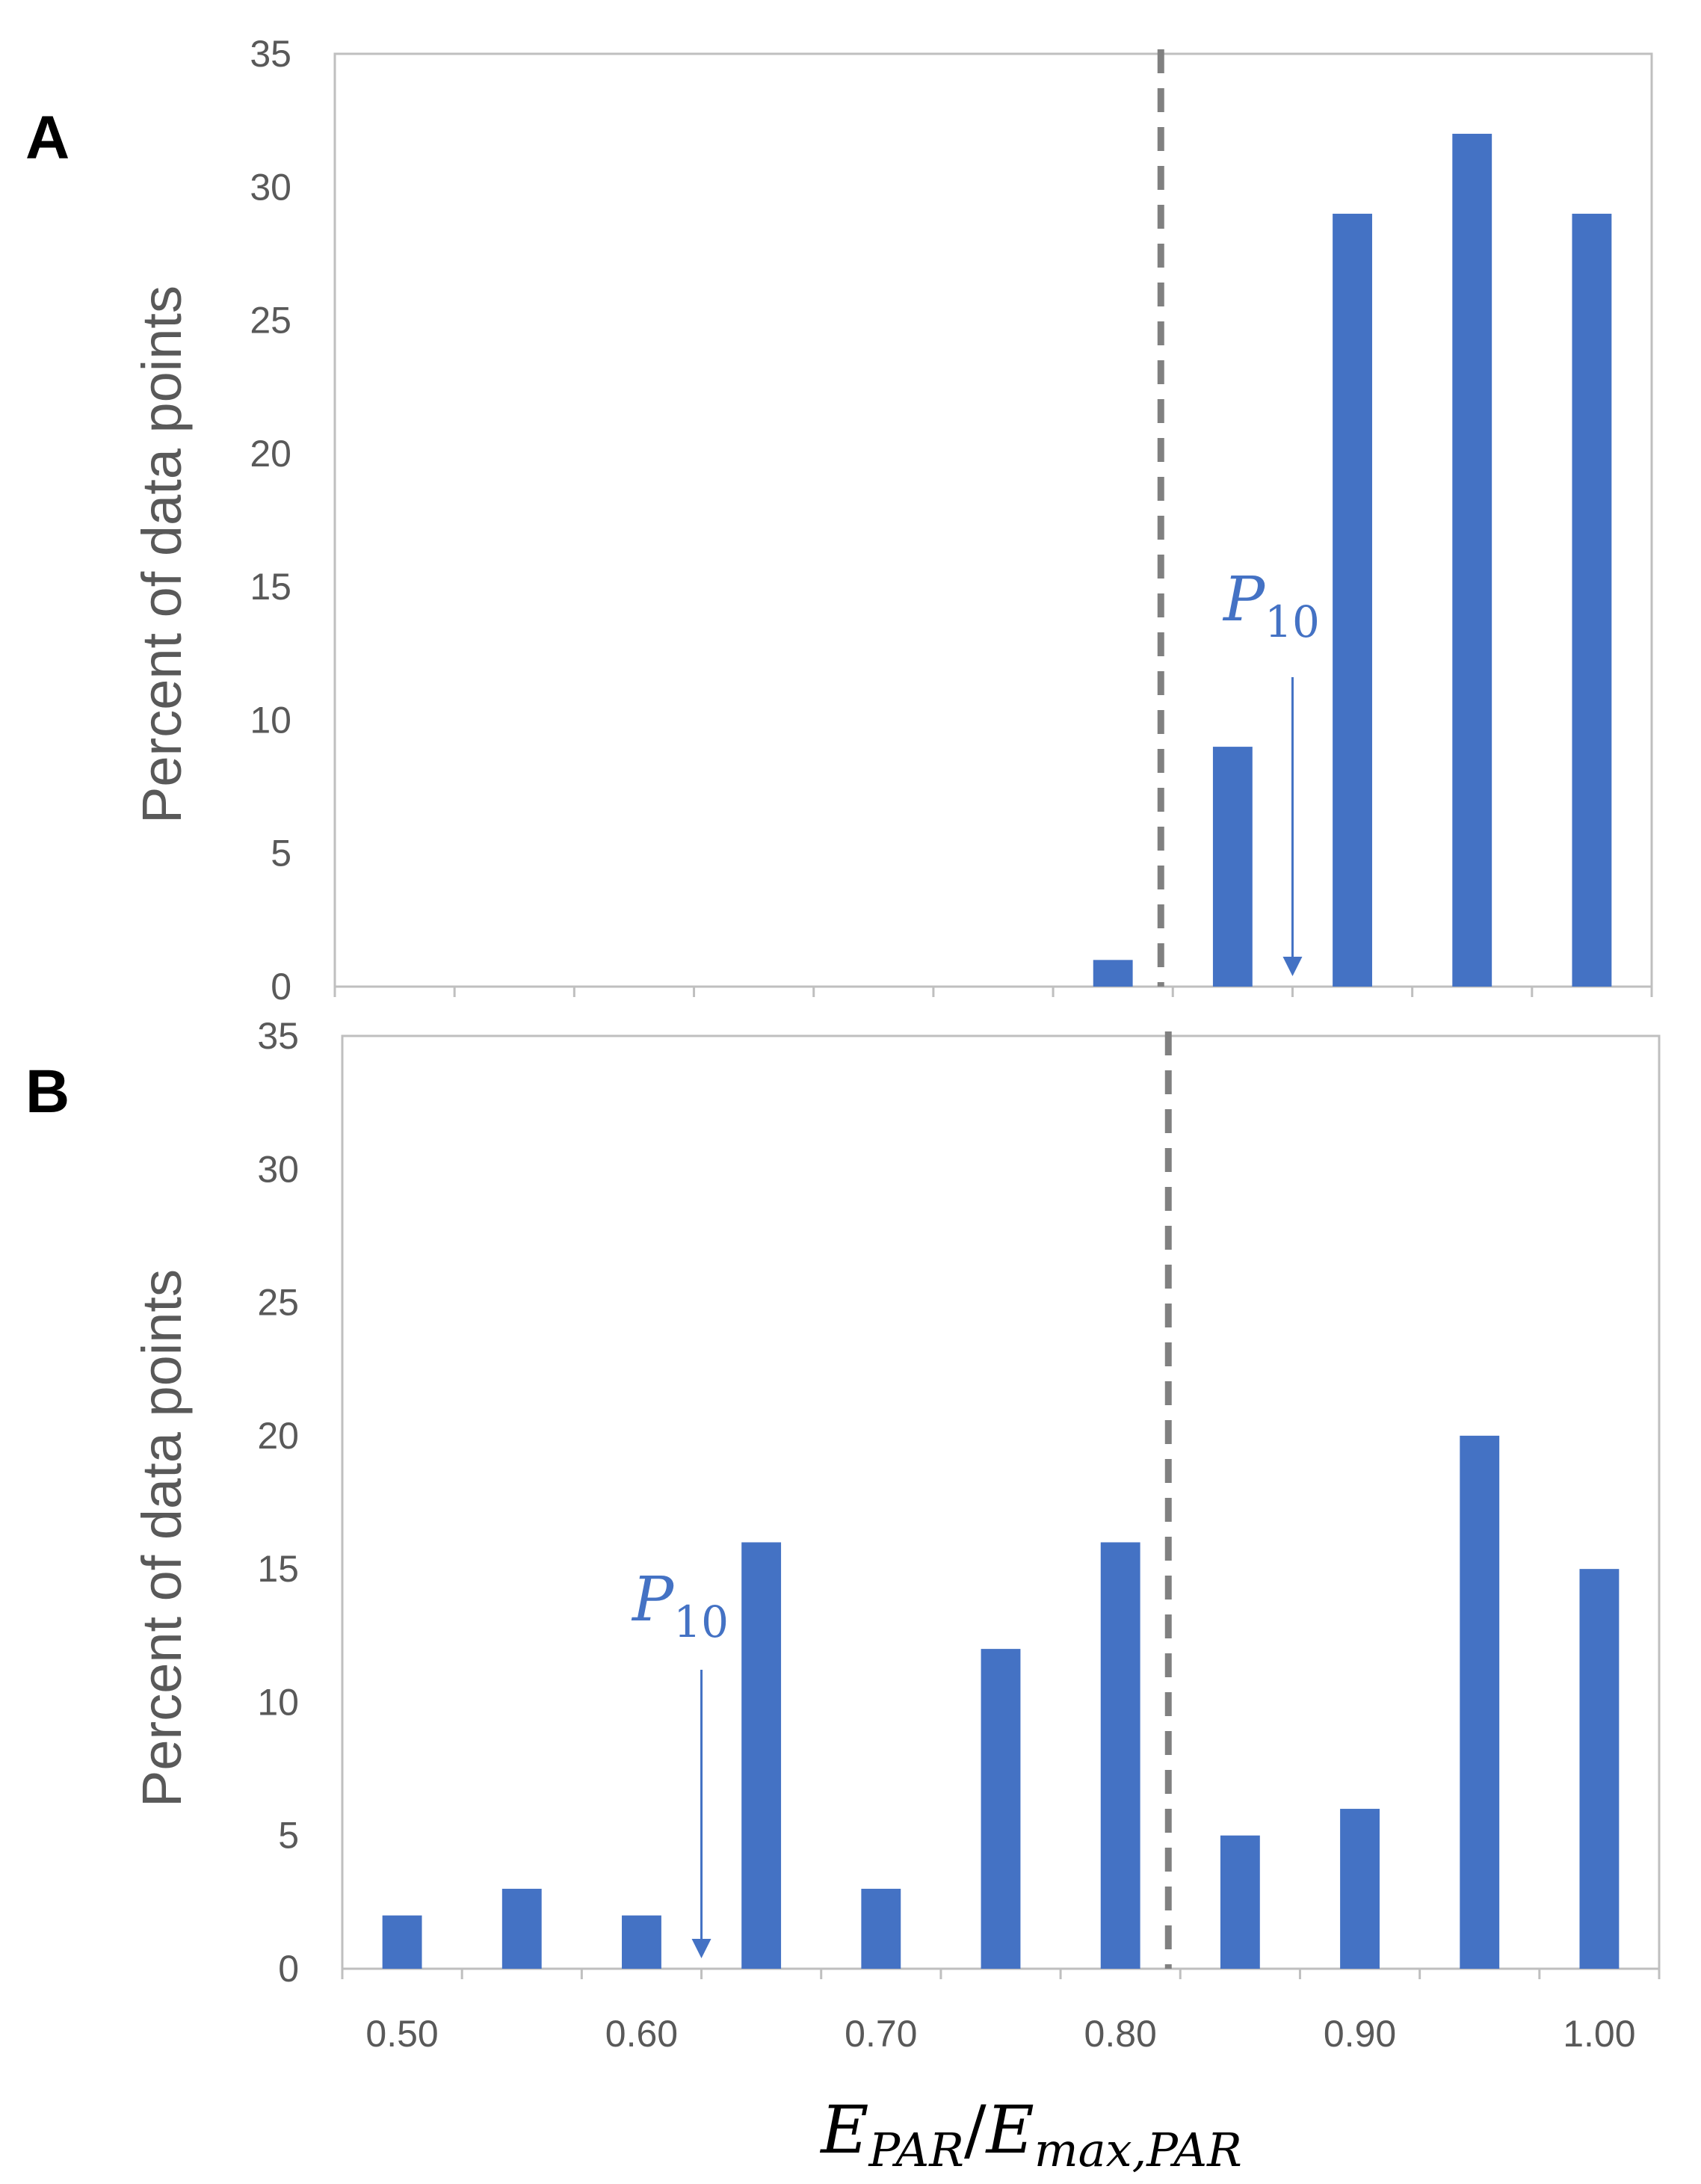  Describe the element at coordinates (993, 992) in the screenshot. I see `x-ticks-a` at that location.